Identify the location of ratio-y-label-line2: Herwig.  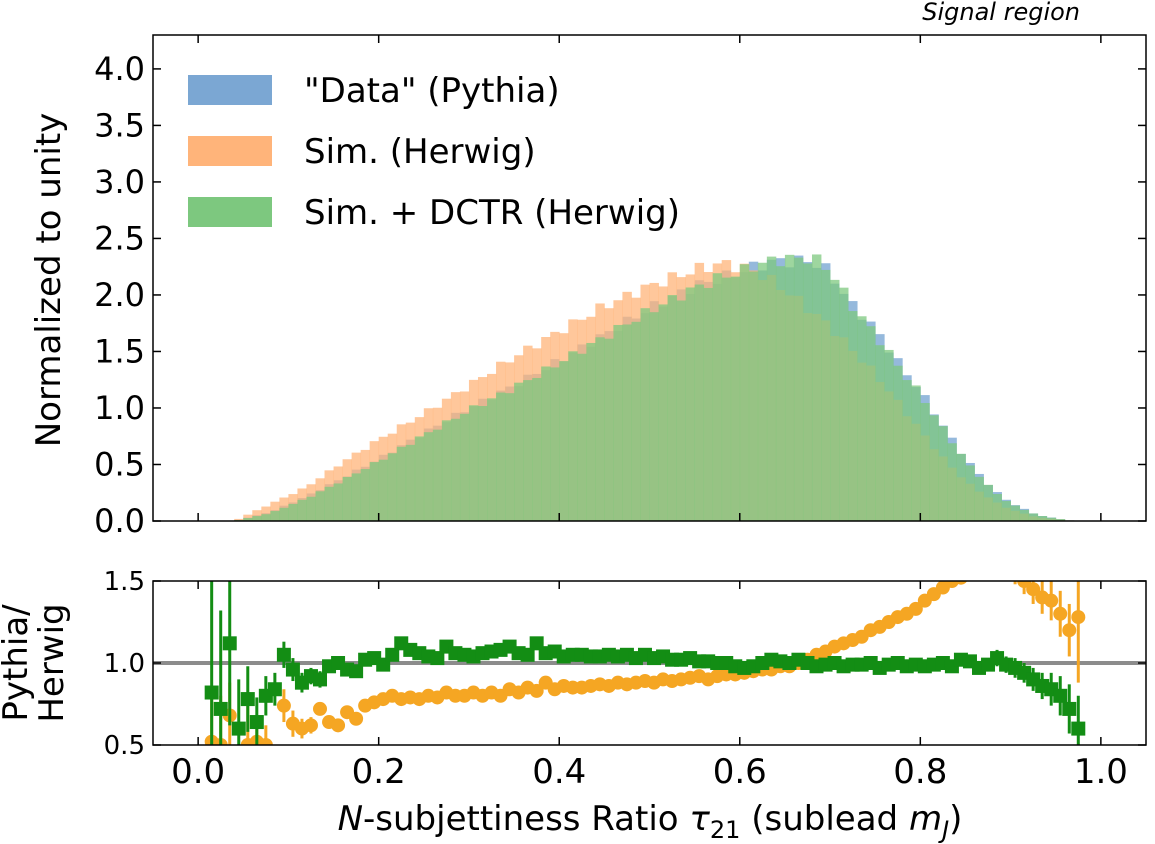
(52, 662).